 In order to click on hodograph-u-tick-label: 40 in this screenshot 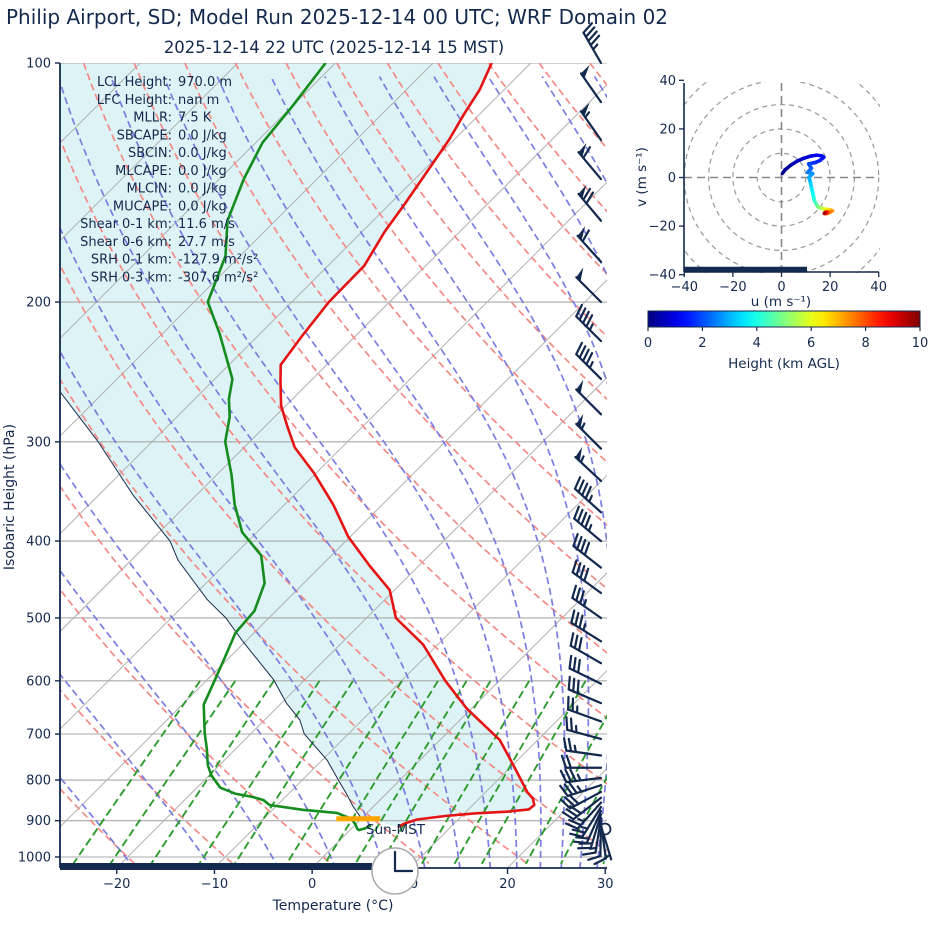, I will do `click(878, 287)`.